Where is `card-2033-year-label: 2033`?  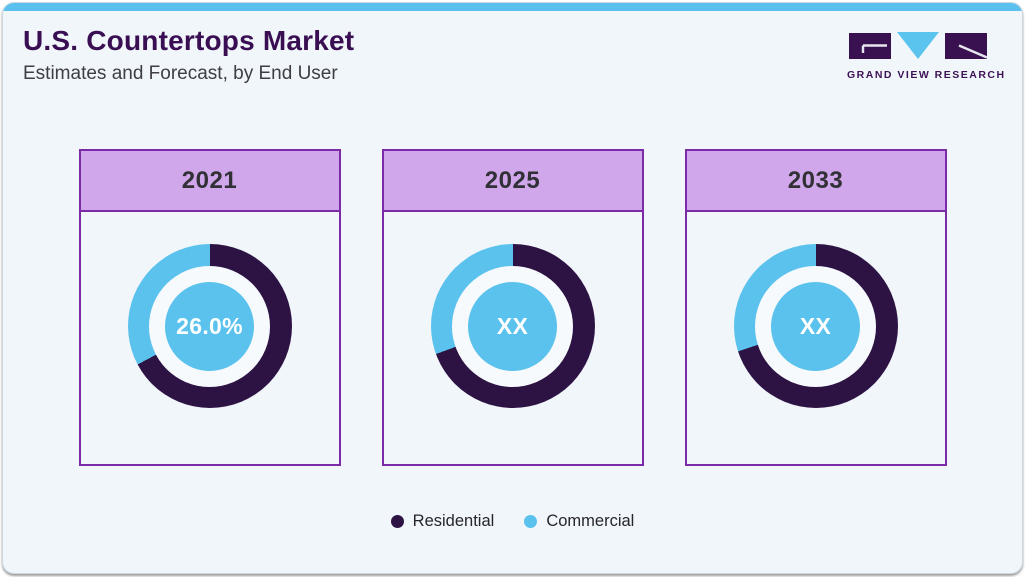
card-2033-year-label: 2033 is located at coordinates (815, 180).